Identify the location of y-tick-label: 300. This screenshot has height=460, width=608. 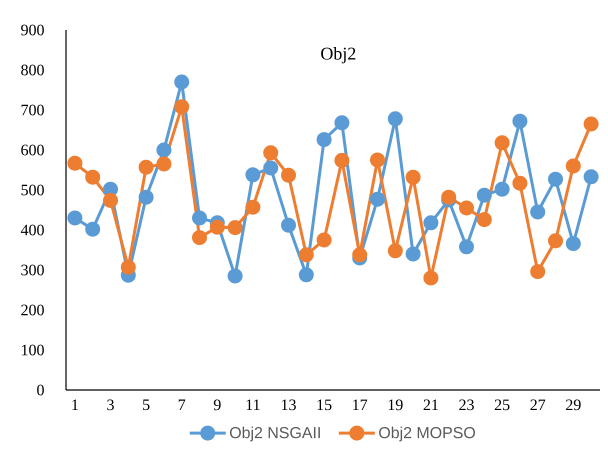
(32, 270).